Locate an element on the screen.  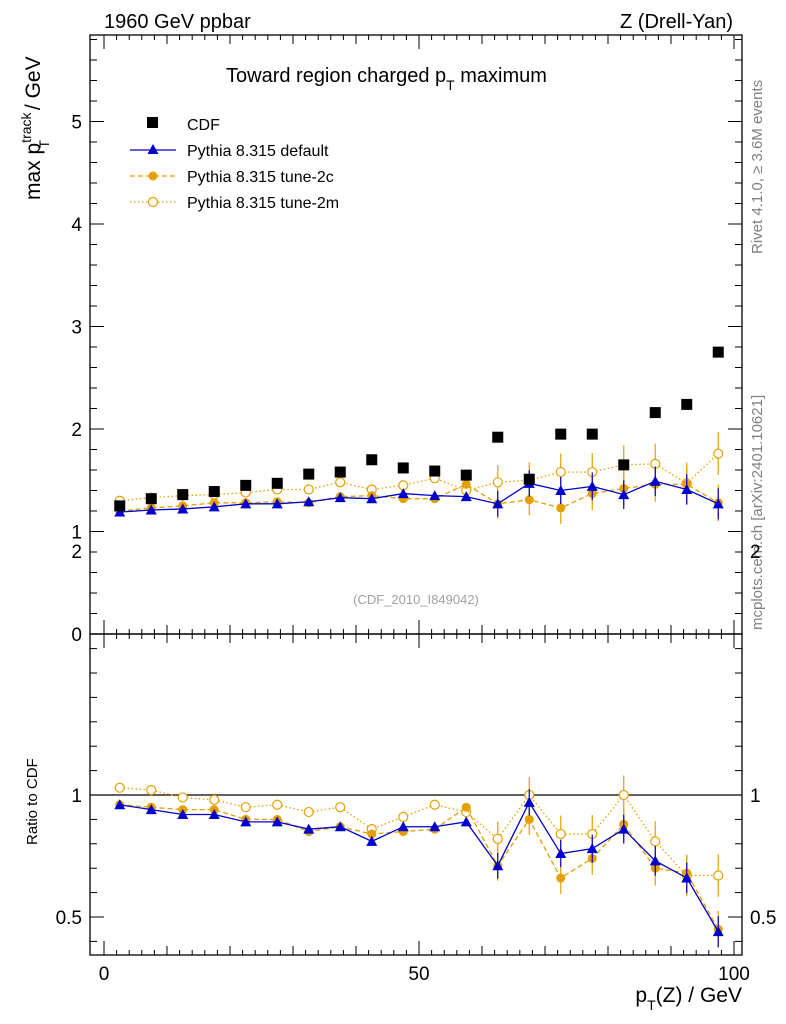
y-tick-label: 3 is located at coordinates (76, 328).